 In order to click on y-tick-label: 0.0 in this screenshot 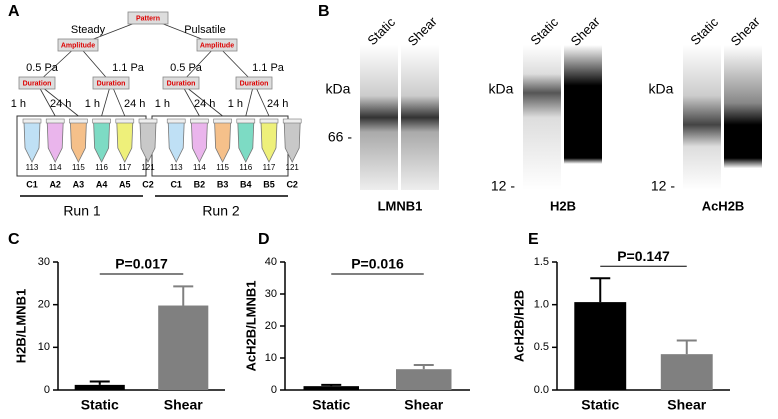, I will do `click(541, 390)`.